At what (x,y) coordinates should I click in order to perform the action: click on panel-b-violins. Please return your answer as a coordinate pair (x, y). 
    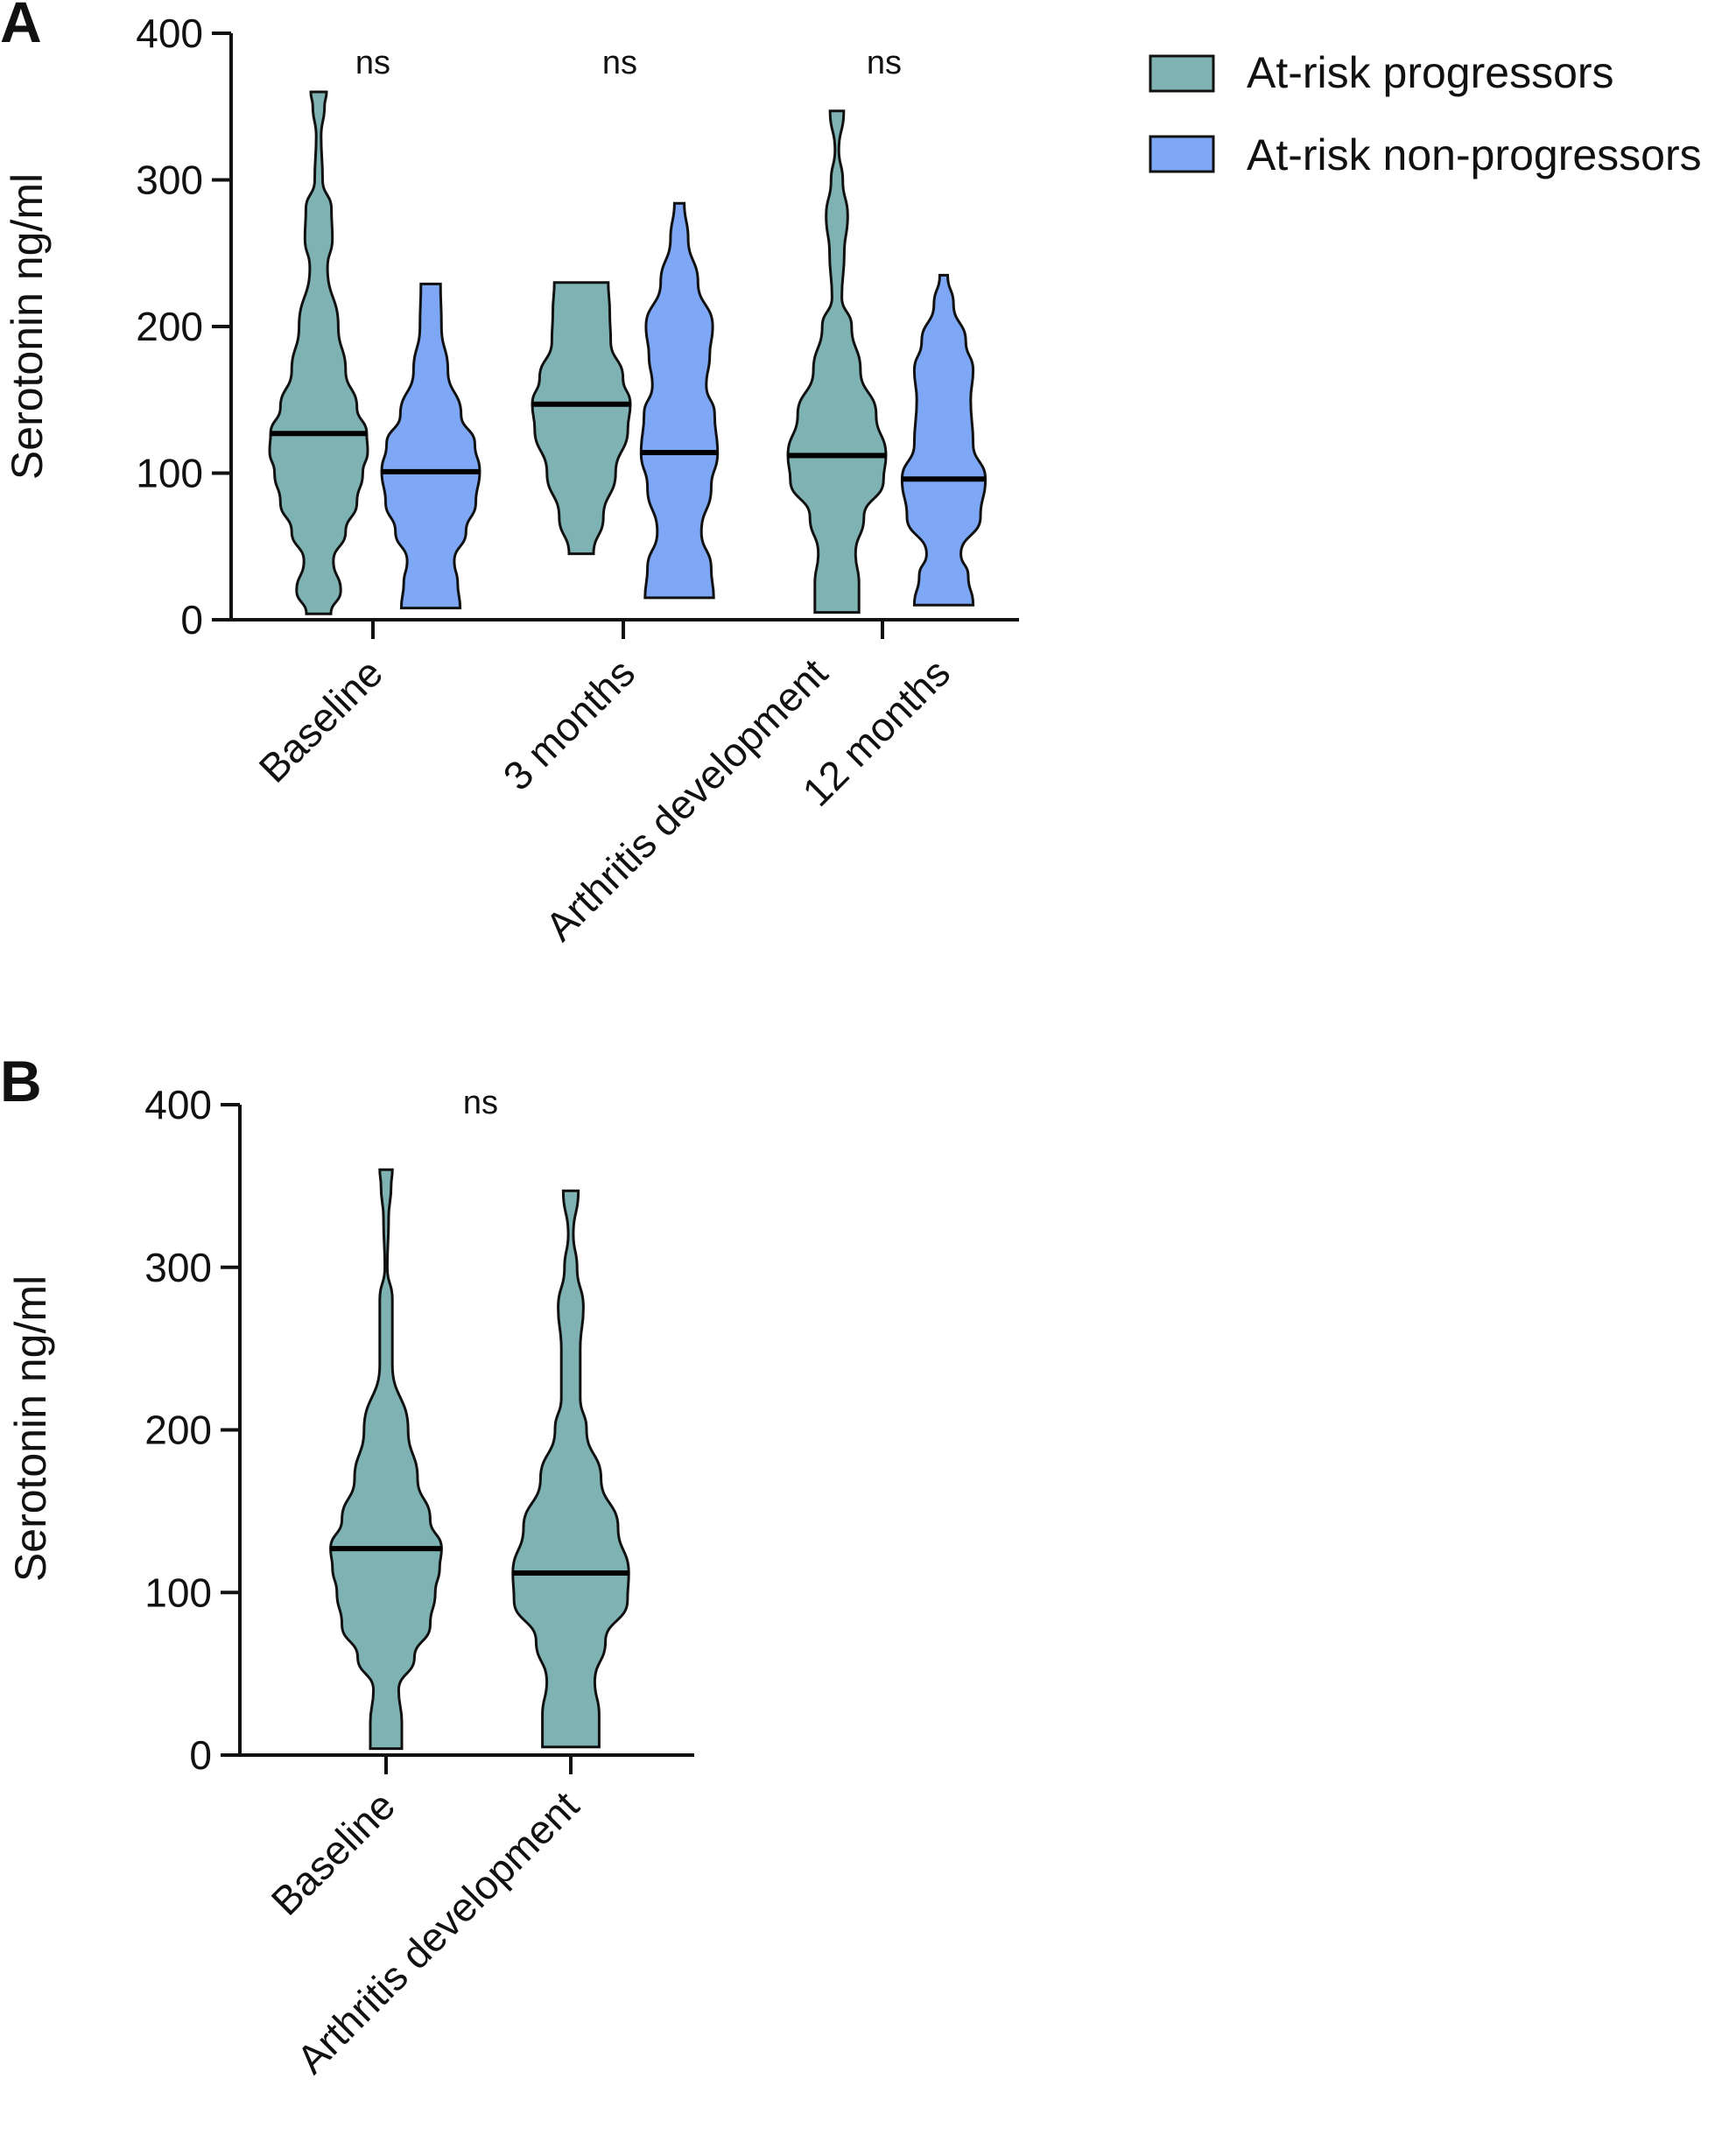
    Looking at the image, I should click on (479, 1459).